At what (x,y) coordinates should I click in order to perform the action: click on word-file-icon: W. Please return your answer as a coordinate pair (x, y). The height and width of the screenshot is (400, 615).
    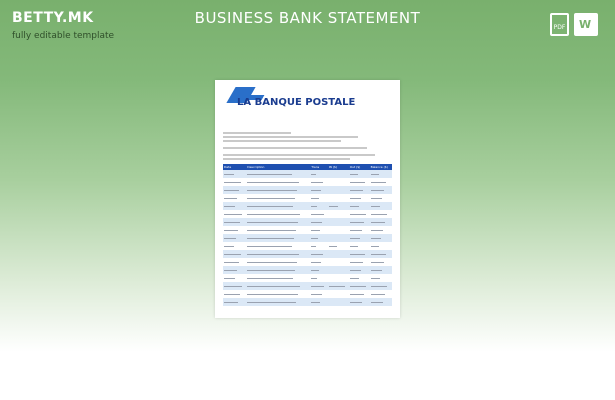
    Looking at the image, I should click on (586, 24).